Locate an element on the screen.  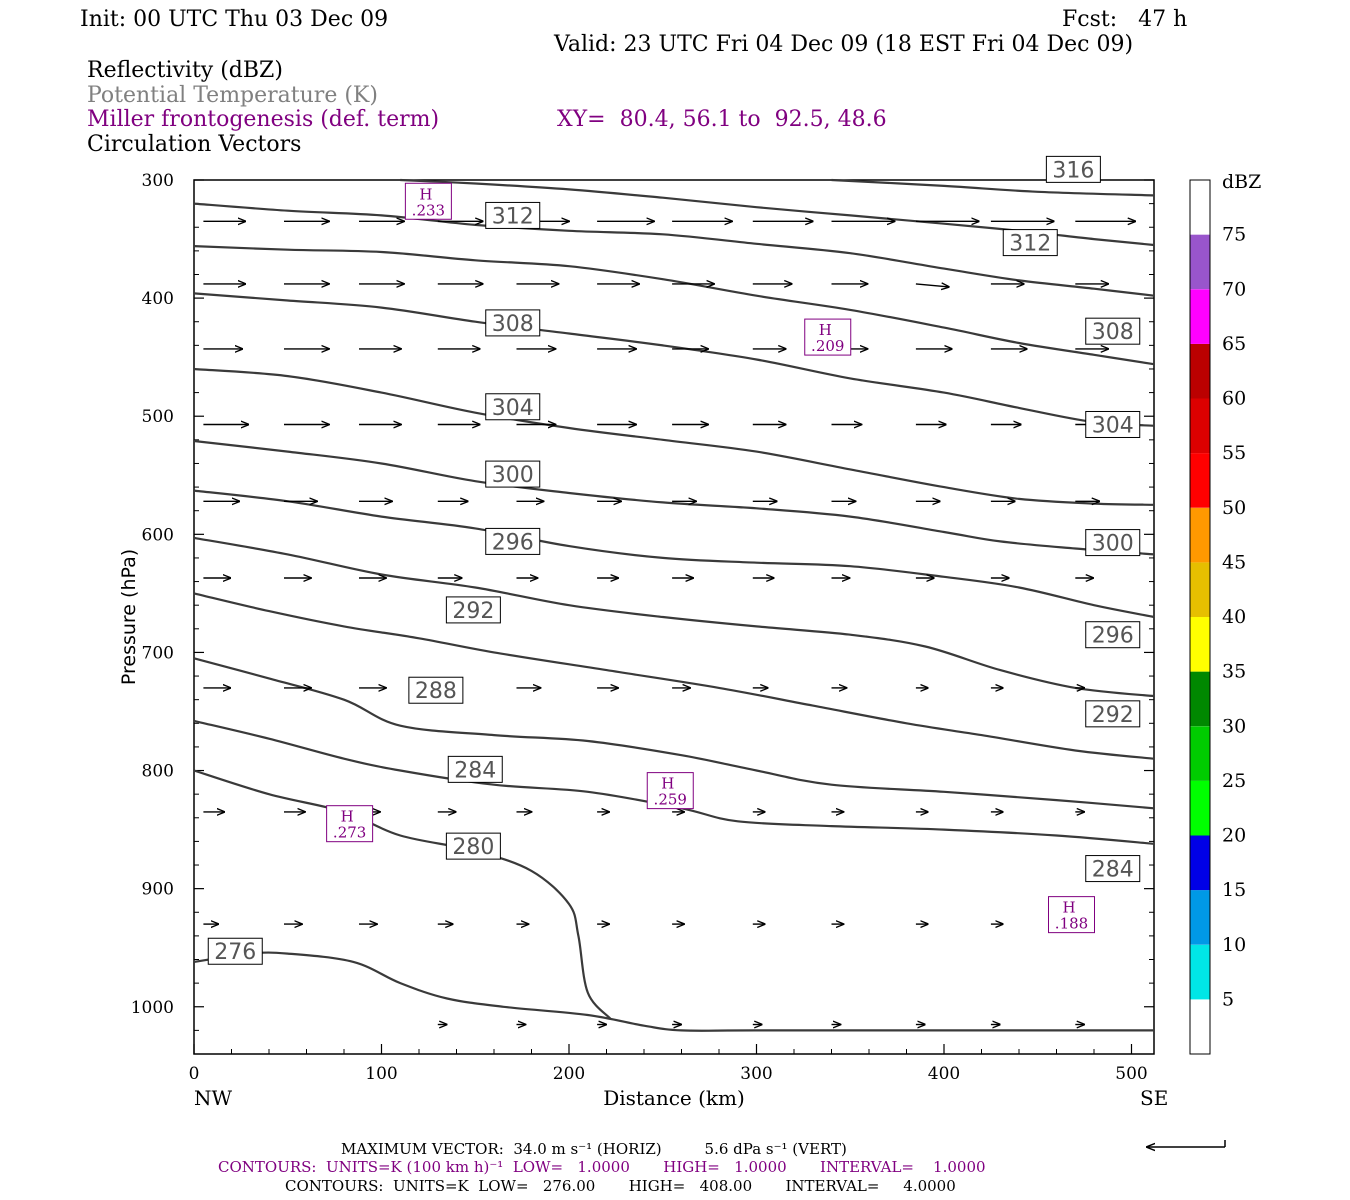
colorbar-label: 50 is located at coordinates (1234, 508).